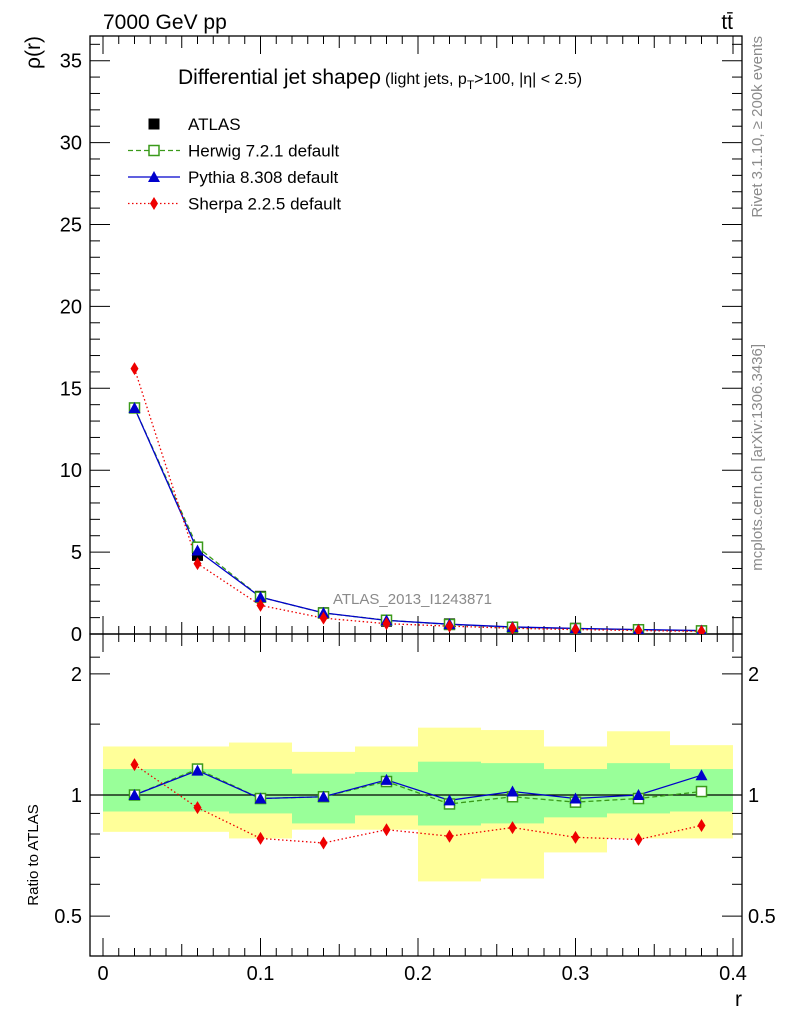 The width and height of the screenshot is (786, 1024). Describe the element at coordinates (154, 203) in the screenshot. I see `legend-sherpa-marker` at that location.